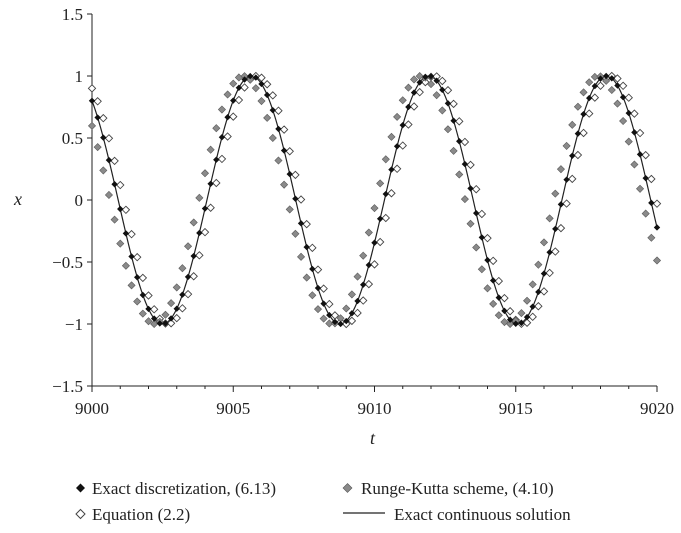 Image resolution: width=681 pixels, height=533 pixels. What do you see at coordinates (141, 514) in the screenshot?
I see `legend-label-equation-2-2: Equation (2.2)` at bounding box center [141, 514].